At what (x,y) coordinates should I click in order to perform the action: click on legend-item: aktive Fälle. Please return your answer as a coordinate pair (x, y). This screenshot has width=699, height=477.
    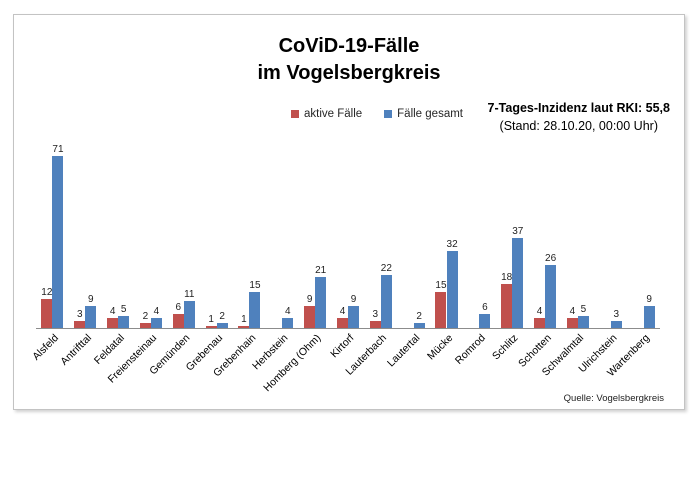
    Looking at the image, I should click on (326, 114).